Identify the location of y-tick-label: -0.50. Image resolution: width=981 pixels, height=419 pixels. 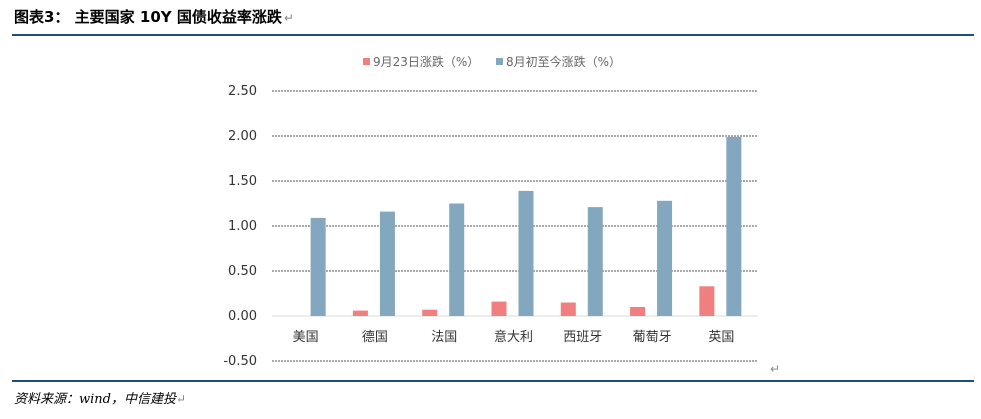
(240, 361).